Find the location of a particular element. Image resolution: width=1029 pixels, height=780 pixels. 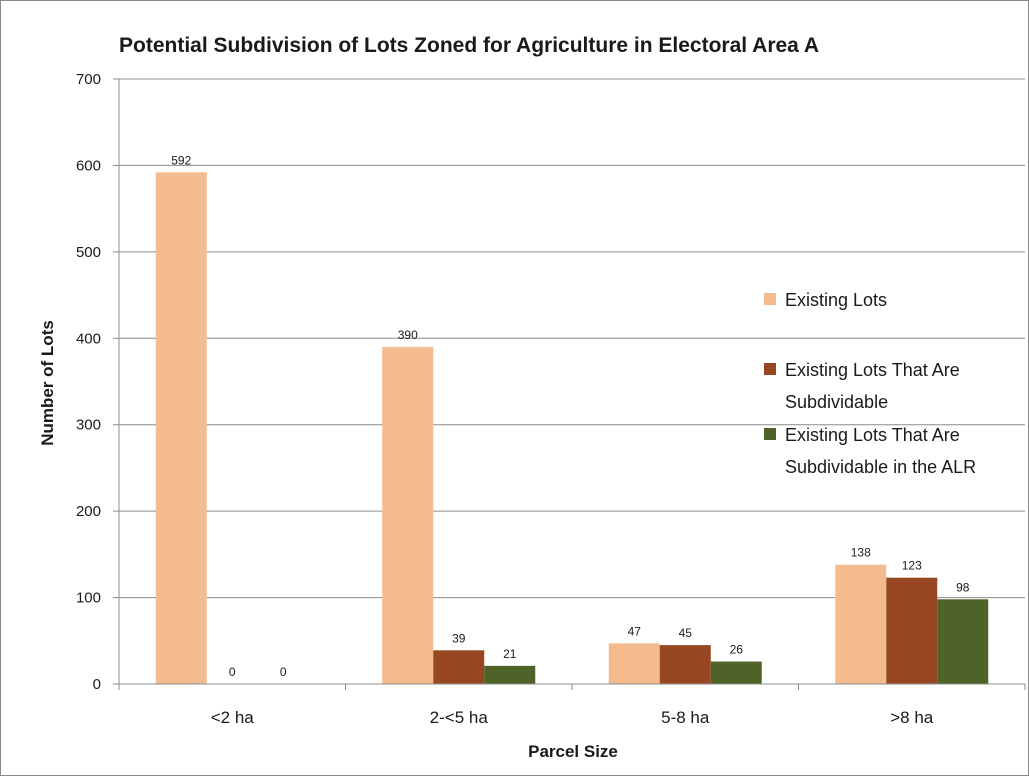

legend-label-2-0: Existing Lots That Are is located at coordinates (872, 435).